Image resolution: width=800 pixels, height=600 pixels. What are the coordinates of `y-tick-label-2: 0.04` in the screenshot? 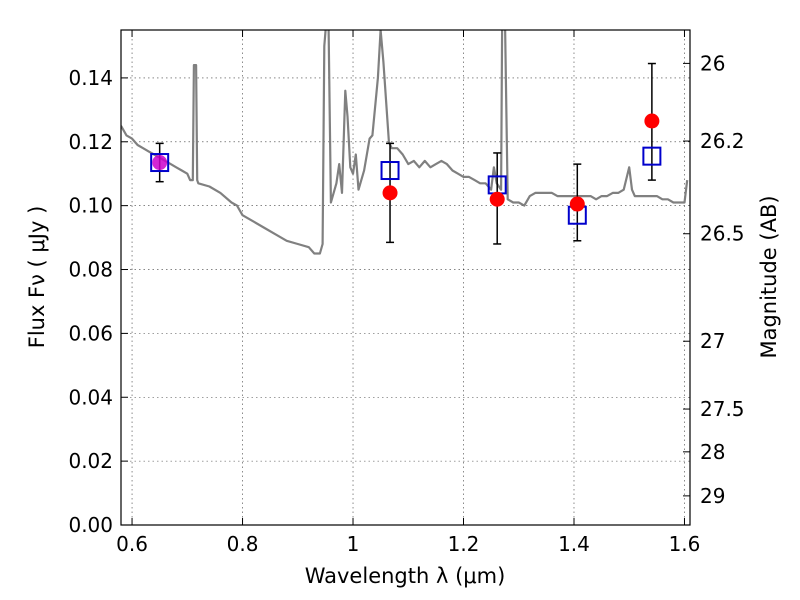 It's located at (90, 397).